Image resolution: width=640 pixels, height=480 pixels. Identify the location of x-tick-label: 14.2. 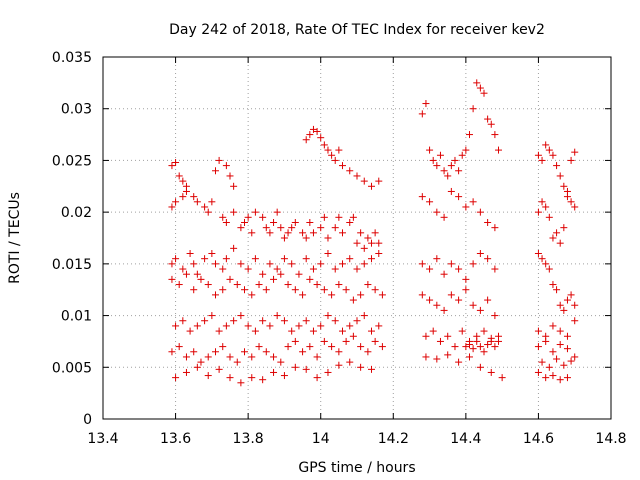
(393, 439).